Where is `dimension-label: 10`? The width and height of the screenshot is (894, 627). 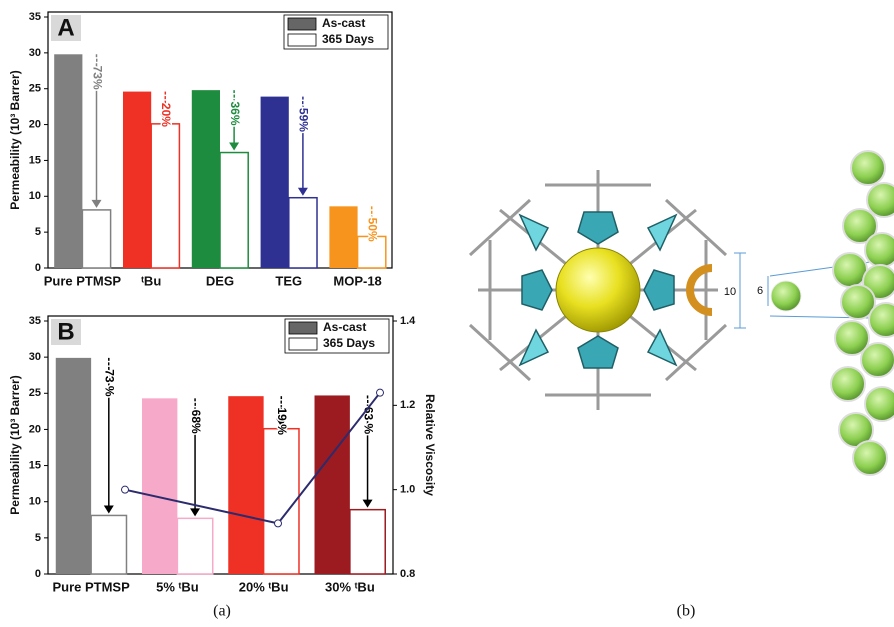 dimension-label: 10 is located at coordinates (730, 292).